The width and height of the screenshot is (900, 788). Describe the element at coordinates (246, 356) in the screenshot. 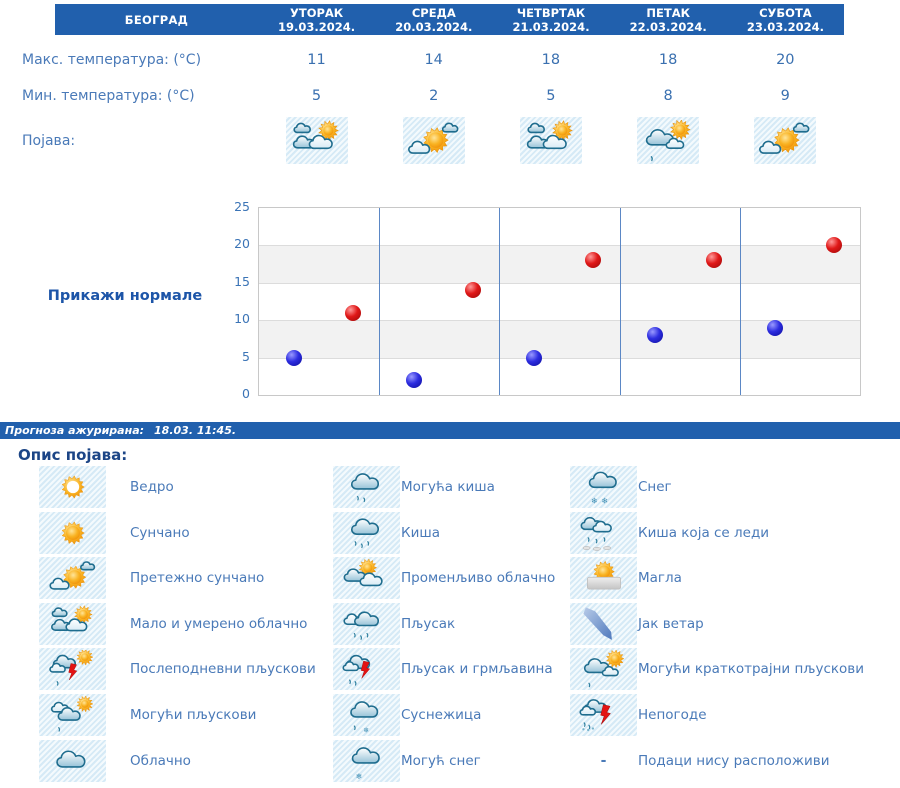

I see `y-axis-tick: 5` at that location.